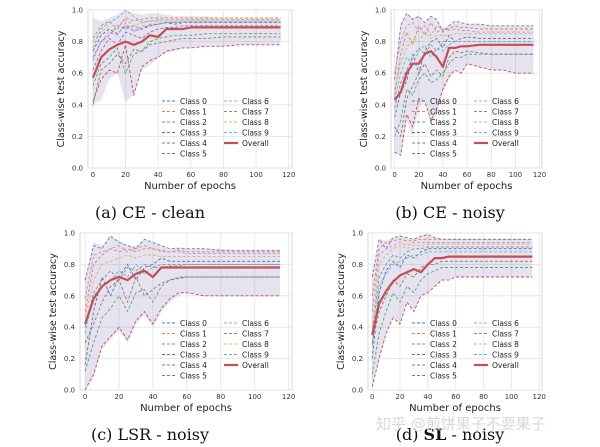  I want to click on caption-a: (a) CE - clean, so click(150, 212).